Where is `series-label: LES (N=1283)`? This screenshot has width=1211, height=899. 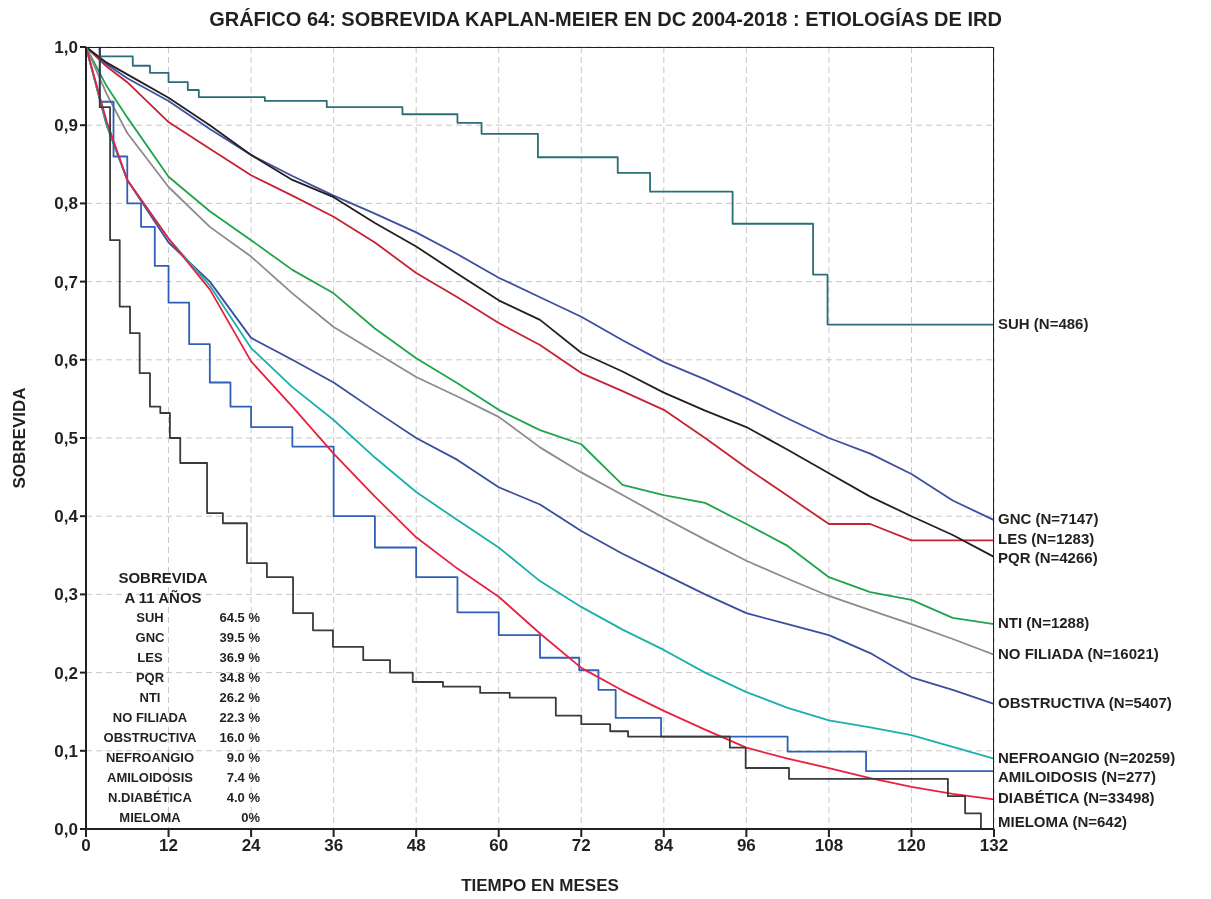
series-label: LES (N=1283) is located at coordinates (1046, 539).